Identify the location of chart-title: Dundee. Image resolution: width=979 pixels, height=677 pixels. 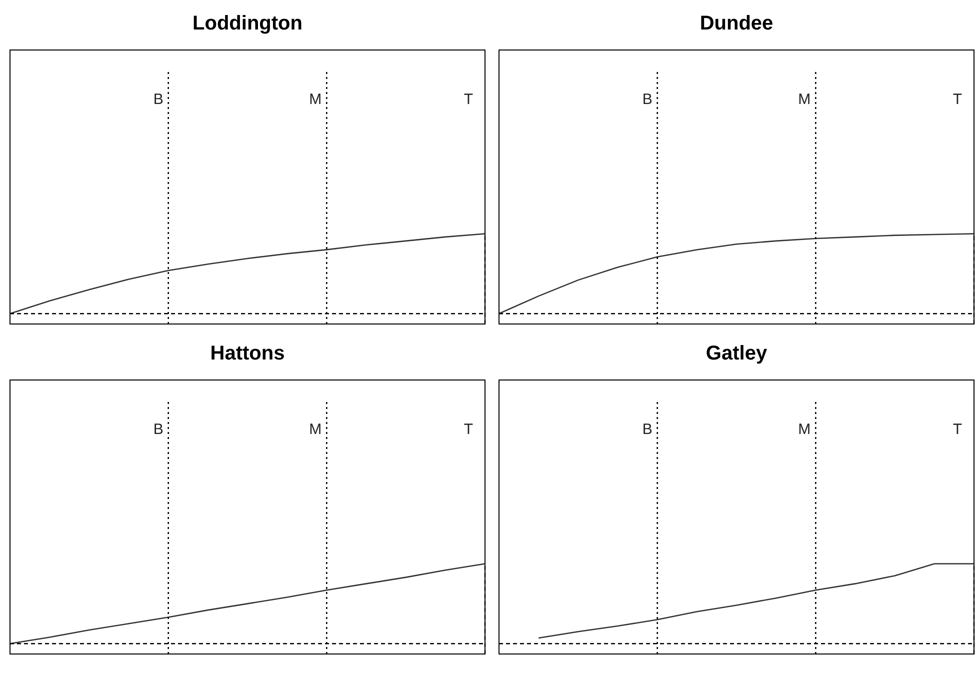
(737, 23).